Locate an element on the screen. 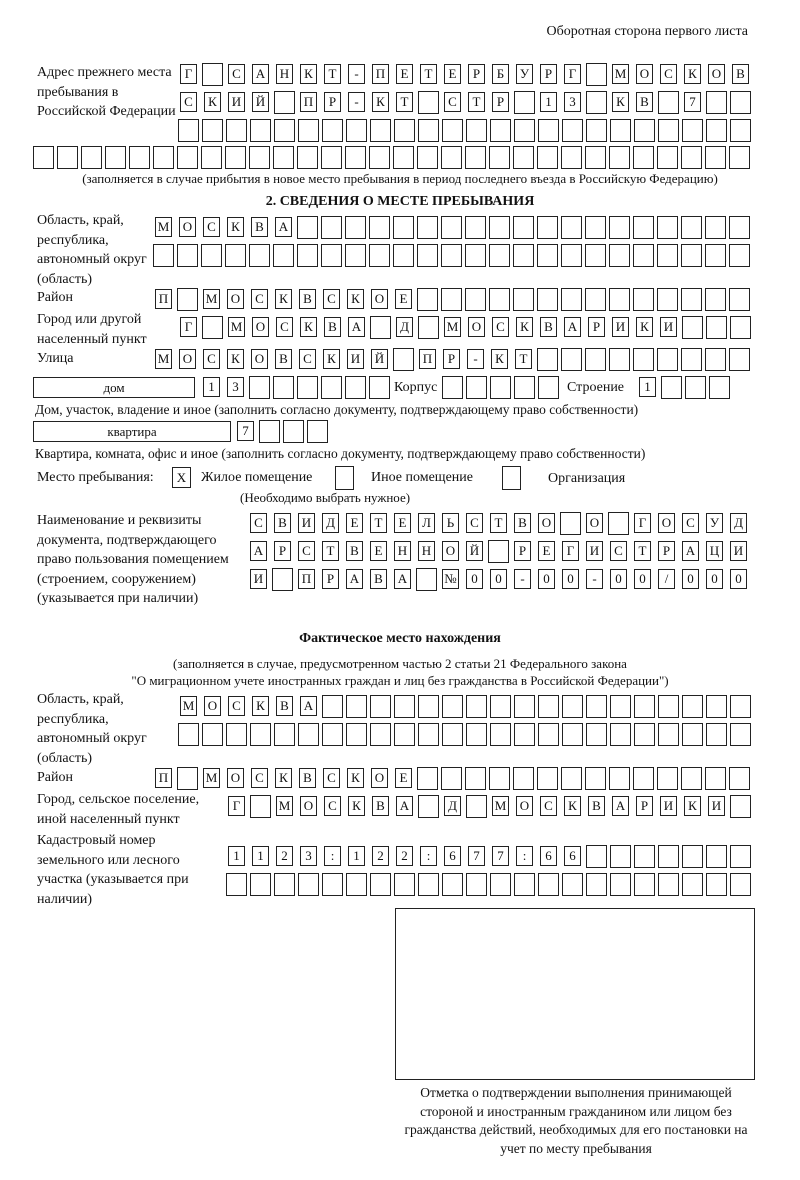 The height and width of the screenshot is (1180, 800). house-type-field: дом is located at coordinates (114, 387).